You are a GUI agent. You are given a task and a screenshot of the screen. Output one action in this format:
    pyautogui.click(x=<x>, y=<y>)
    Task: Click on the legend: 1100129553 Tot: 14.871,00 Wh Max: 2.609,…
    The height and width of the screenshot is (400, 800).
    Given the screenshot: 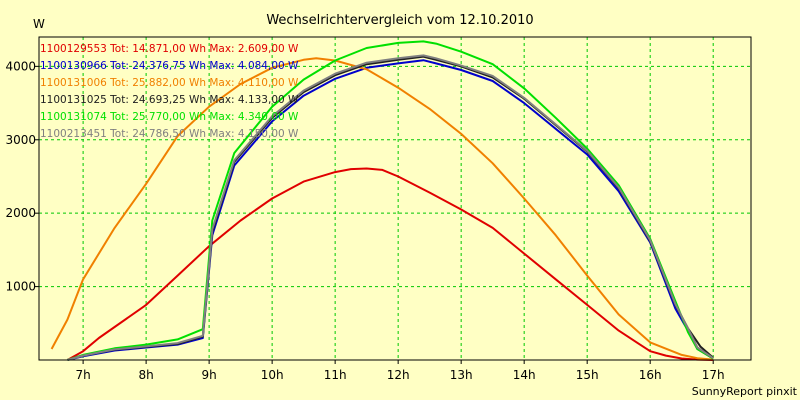 What is the action you would take?
    pyautogui.click(x=169, y=91)
    